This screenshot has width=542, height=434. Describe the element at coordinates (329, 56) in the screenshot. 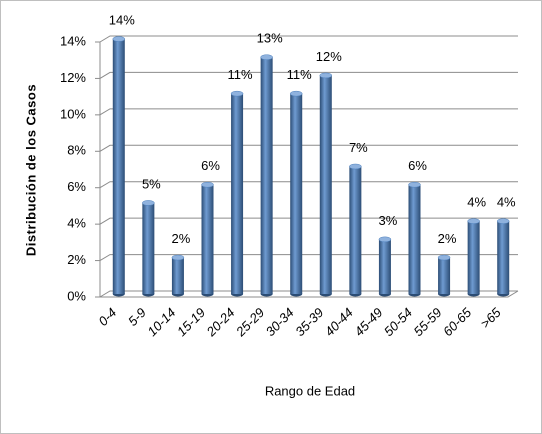

I see `value-label: 12%` at that location.